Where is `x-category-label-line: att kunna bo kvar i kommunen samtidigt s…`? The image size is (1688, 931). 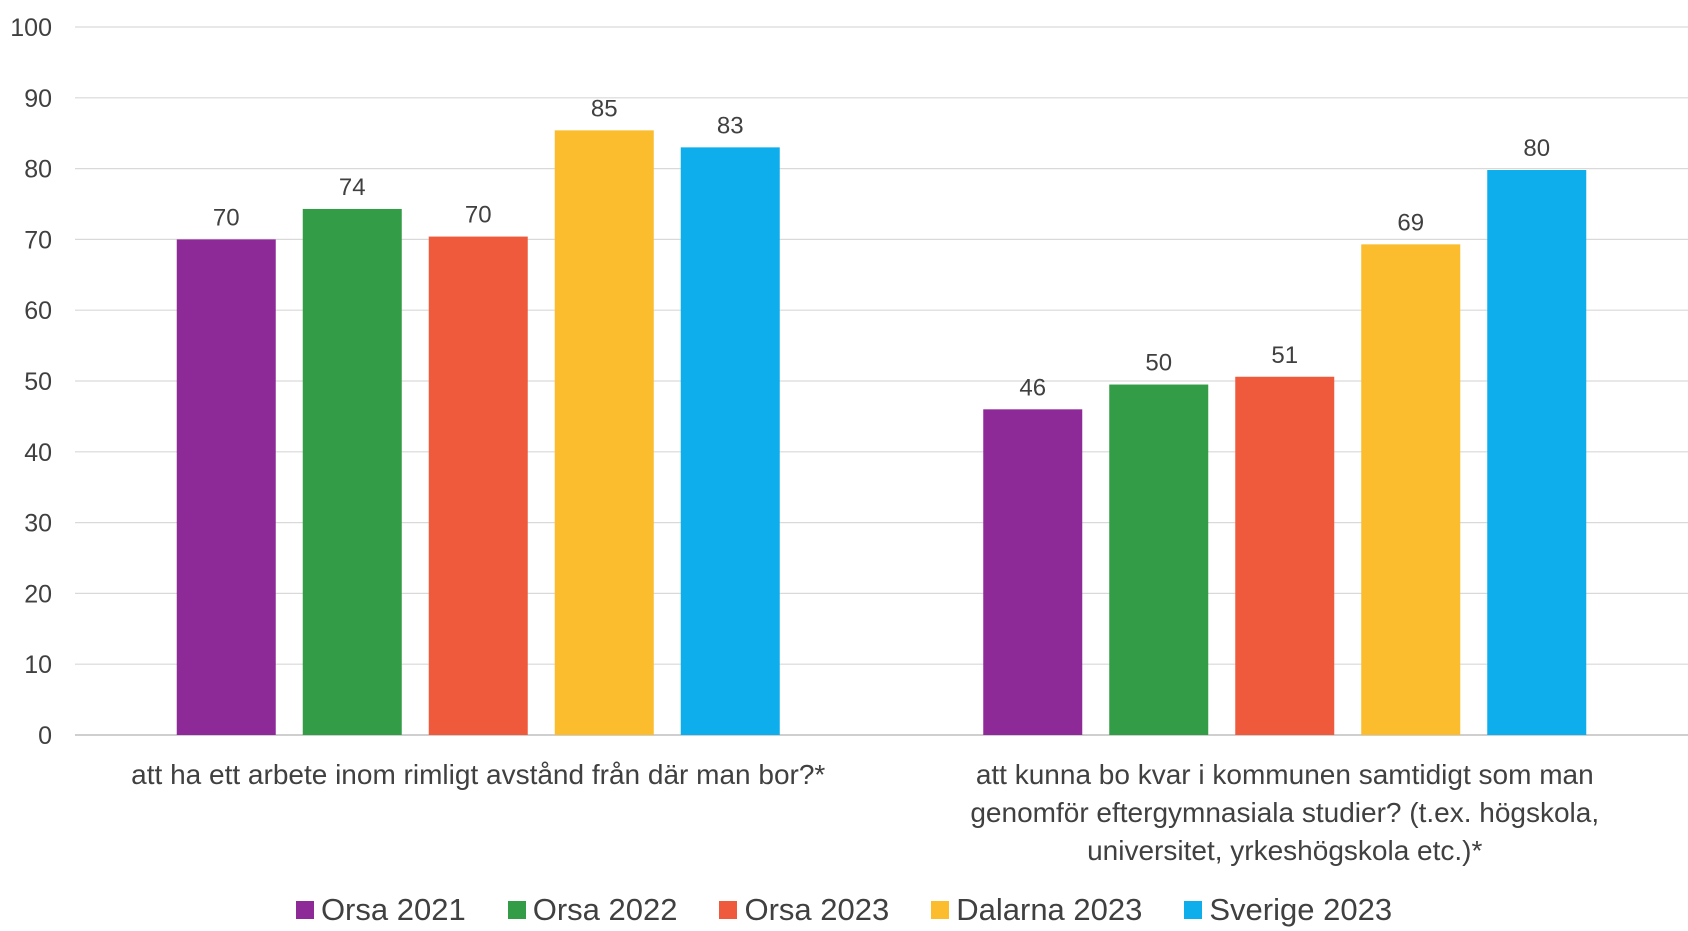
x-category-label-line: att kunna bo kvar i kommunen samtidigt s… is located at coordinates (1284, 774).